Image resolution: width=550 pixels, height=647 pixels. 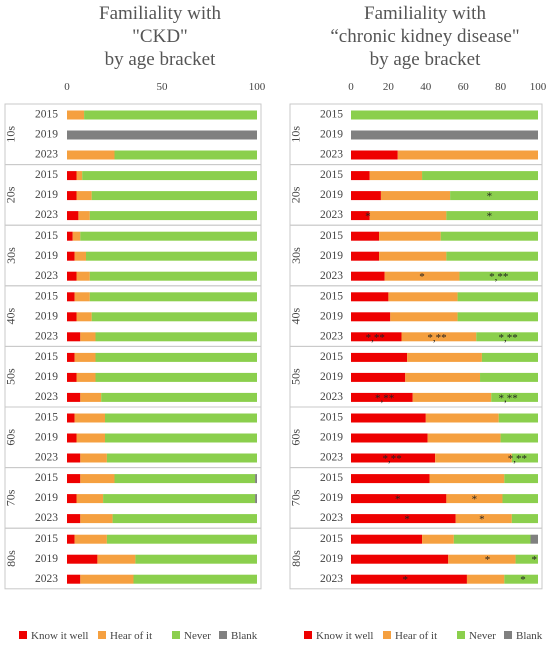 I want to click on legend-label: Know it well, so click(x=344, y=636).